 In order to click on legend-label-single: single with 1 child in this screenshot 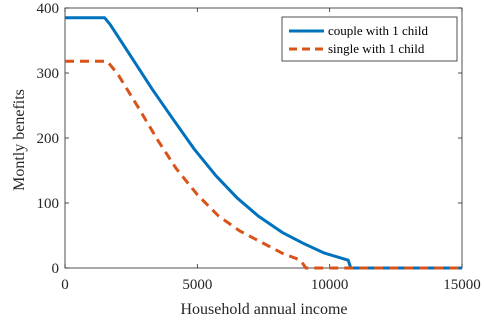, I will do `click(376, 48)`.